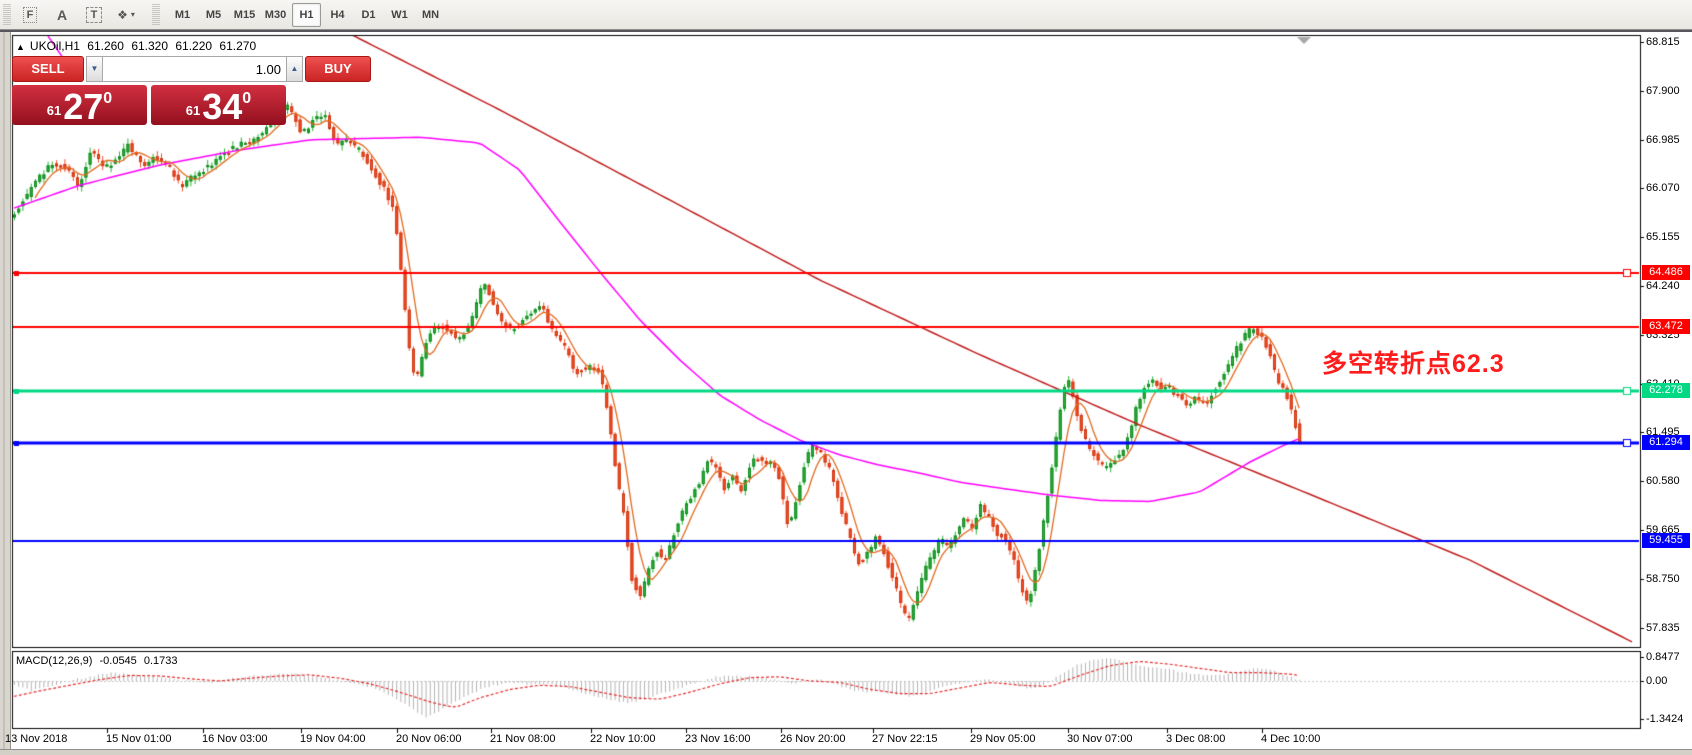 The height and width of the screenshot is (755, 1692). What do you see at coordinates (1663, 237) in the screenshot?
I see `price-axis-tick: 65.155` at bounding box center [1663, 237].